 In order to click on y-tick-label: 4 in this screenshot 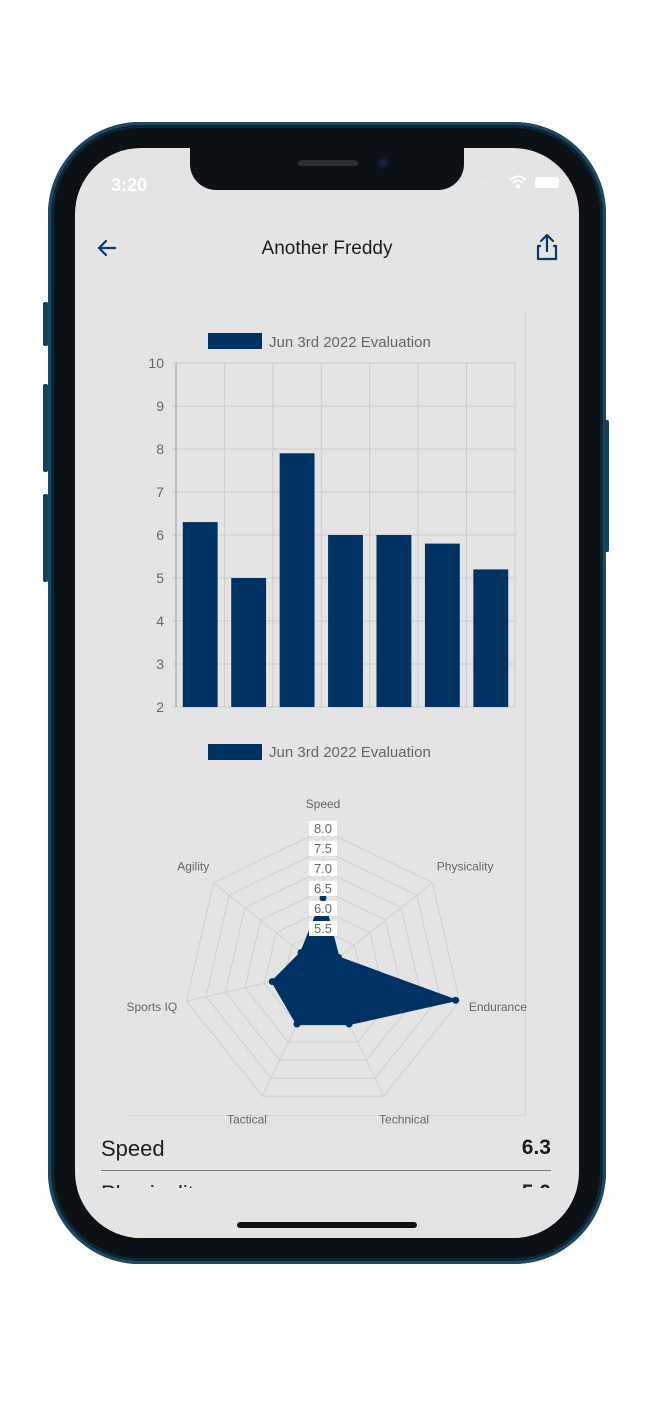, I will do `click(160, 621)`.